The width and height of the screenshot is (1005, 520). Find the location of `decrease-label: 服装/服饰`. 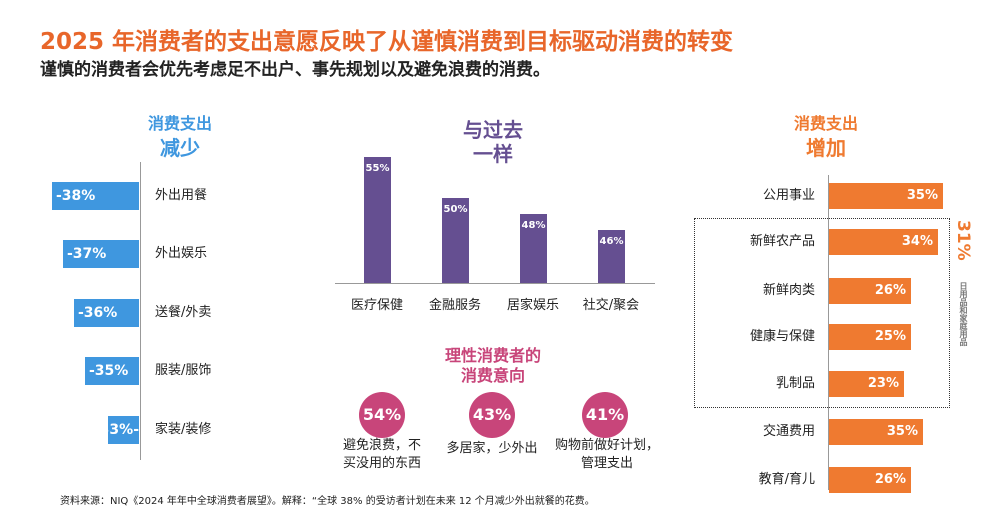

decrease-label: 服装/服饰 is located at coordinates (183, 370).